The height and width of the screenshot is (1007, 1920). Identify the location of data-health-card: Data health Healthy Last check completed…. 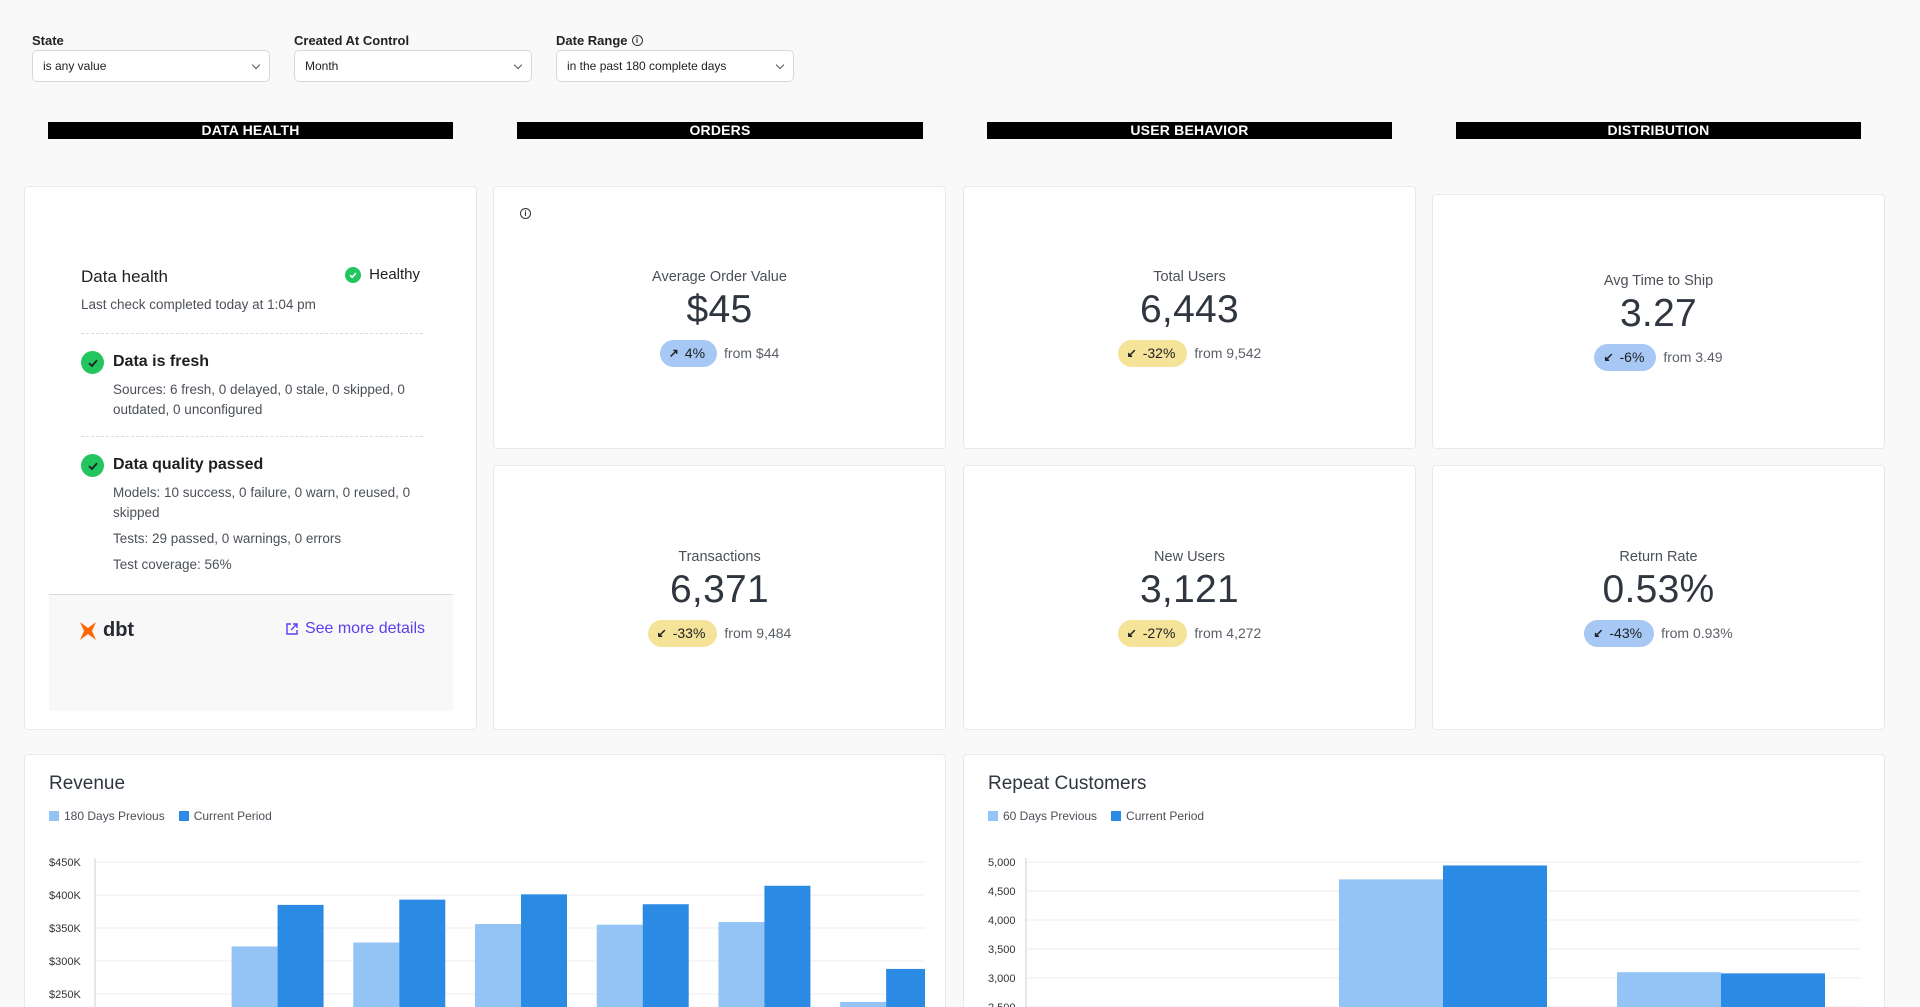
(250, 458).